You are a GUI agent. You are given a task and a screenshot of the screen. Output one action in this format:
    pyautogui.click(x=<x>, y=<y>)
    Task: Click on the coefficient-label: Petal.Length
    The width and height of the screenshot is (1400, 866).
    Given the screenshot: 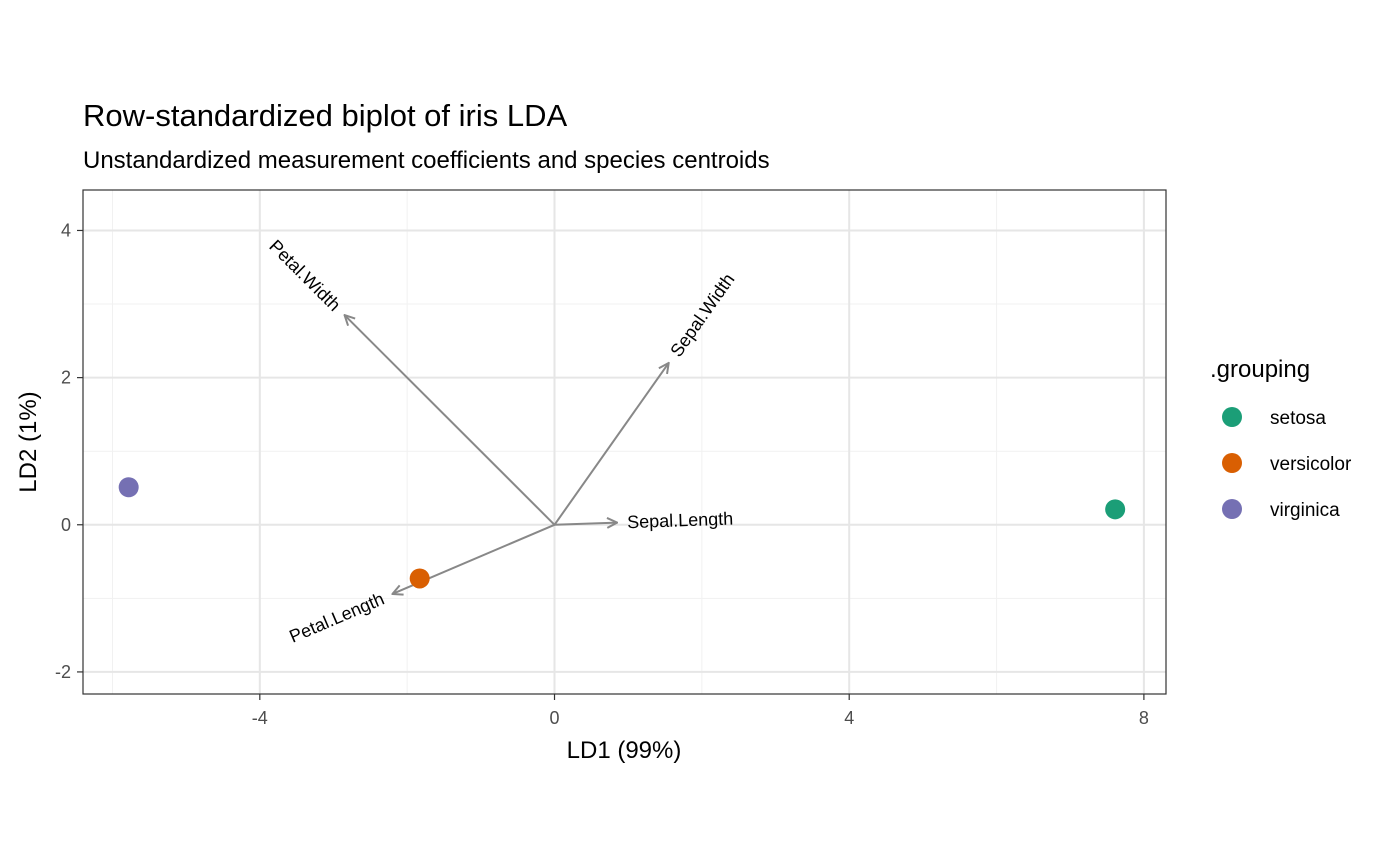 What is the action you would take?
    pyautogui.click(x=336, y=618)
    